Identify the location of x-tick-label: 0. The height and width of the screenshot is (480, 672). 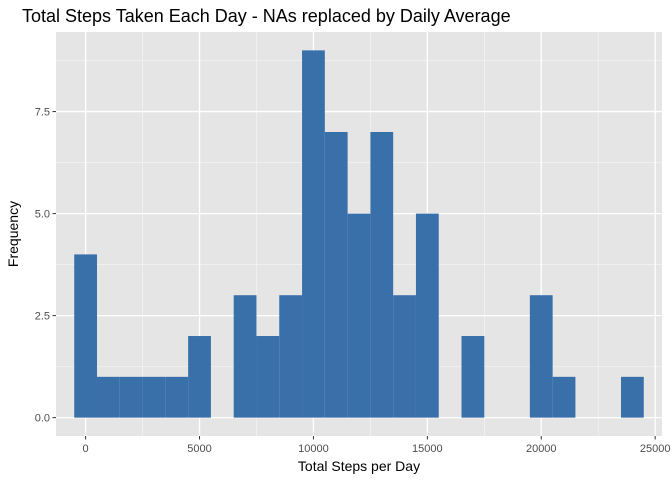
(86, 449).